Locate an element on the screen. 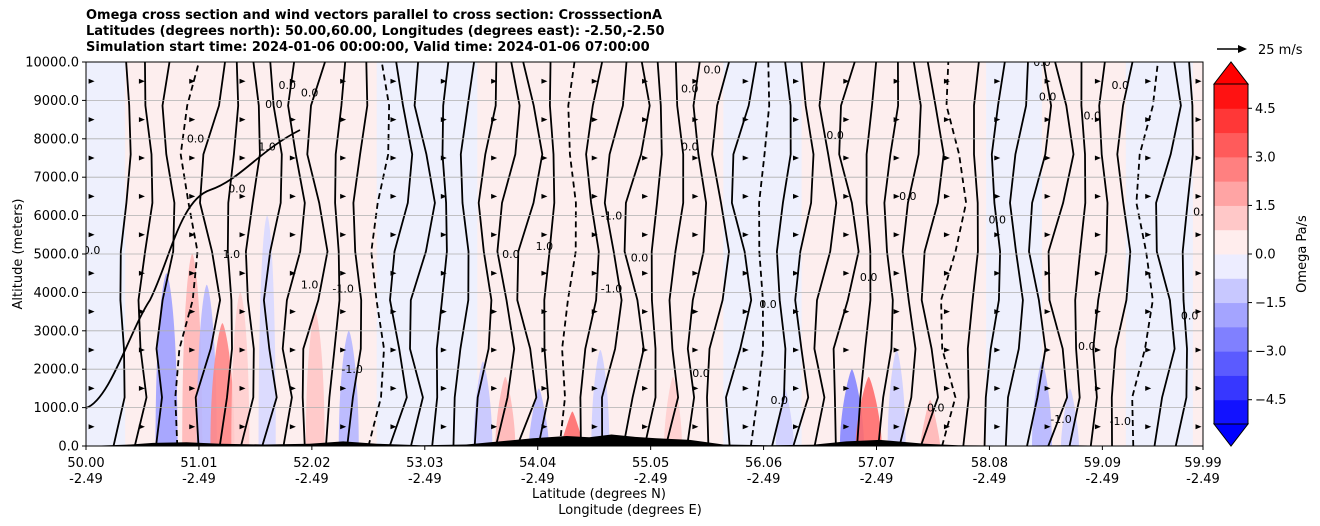 Image resolution: width=1320 pixels, height=526 pixels. x-tick-label-lat: 54.04 is located at coordinates (537, 463).